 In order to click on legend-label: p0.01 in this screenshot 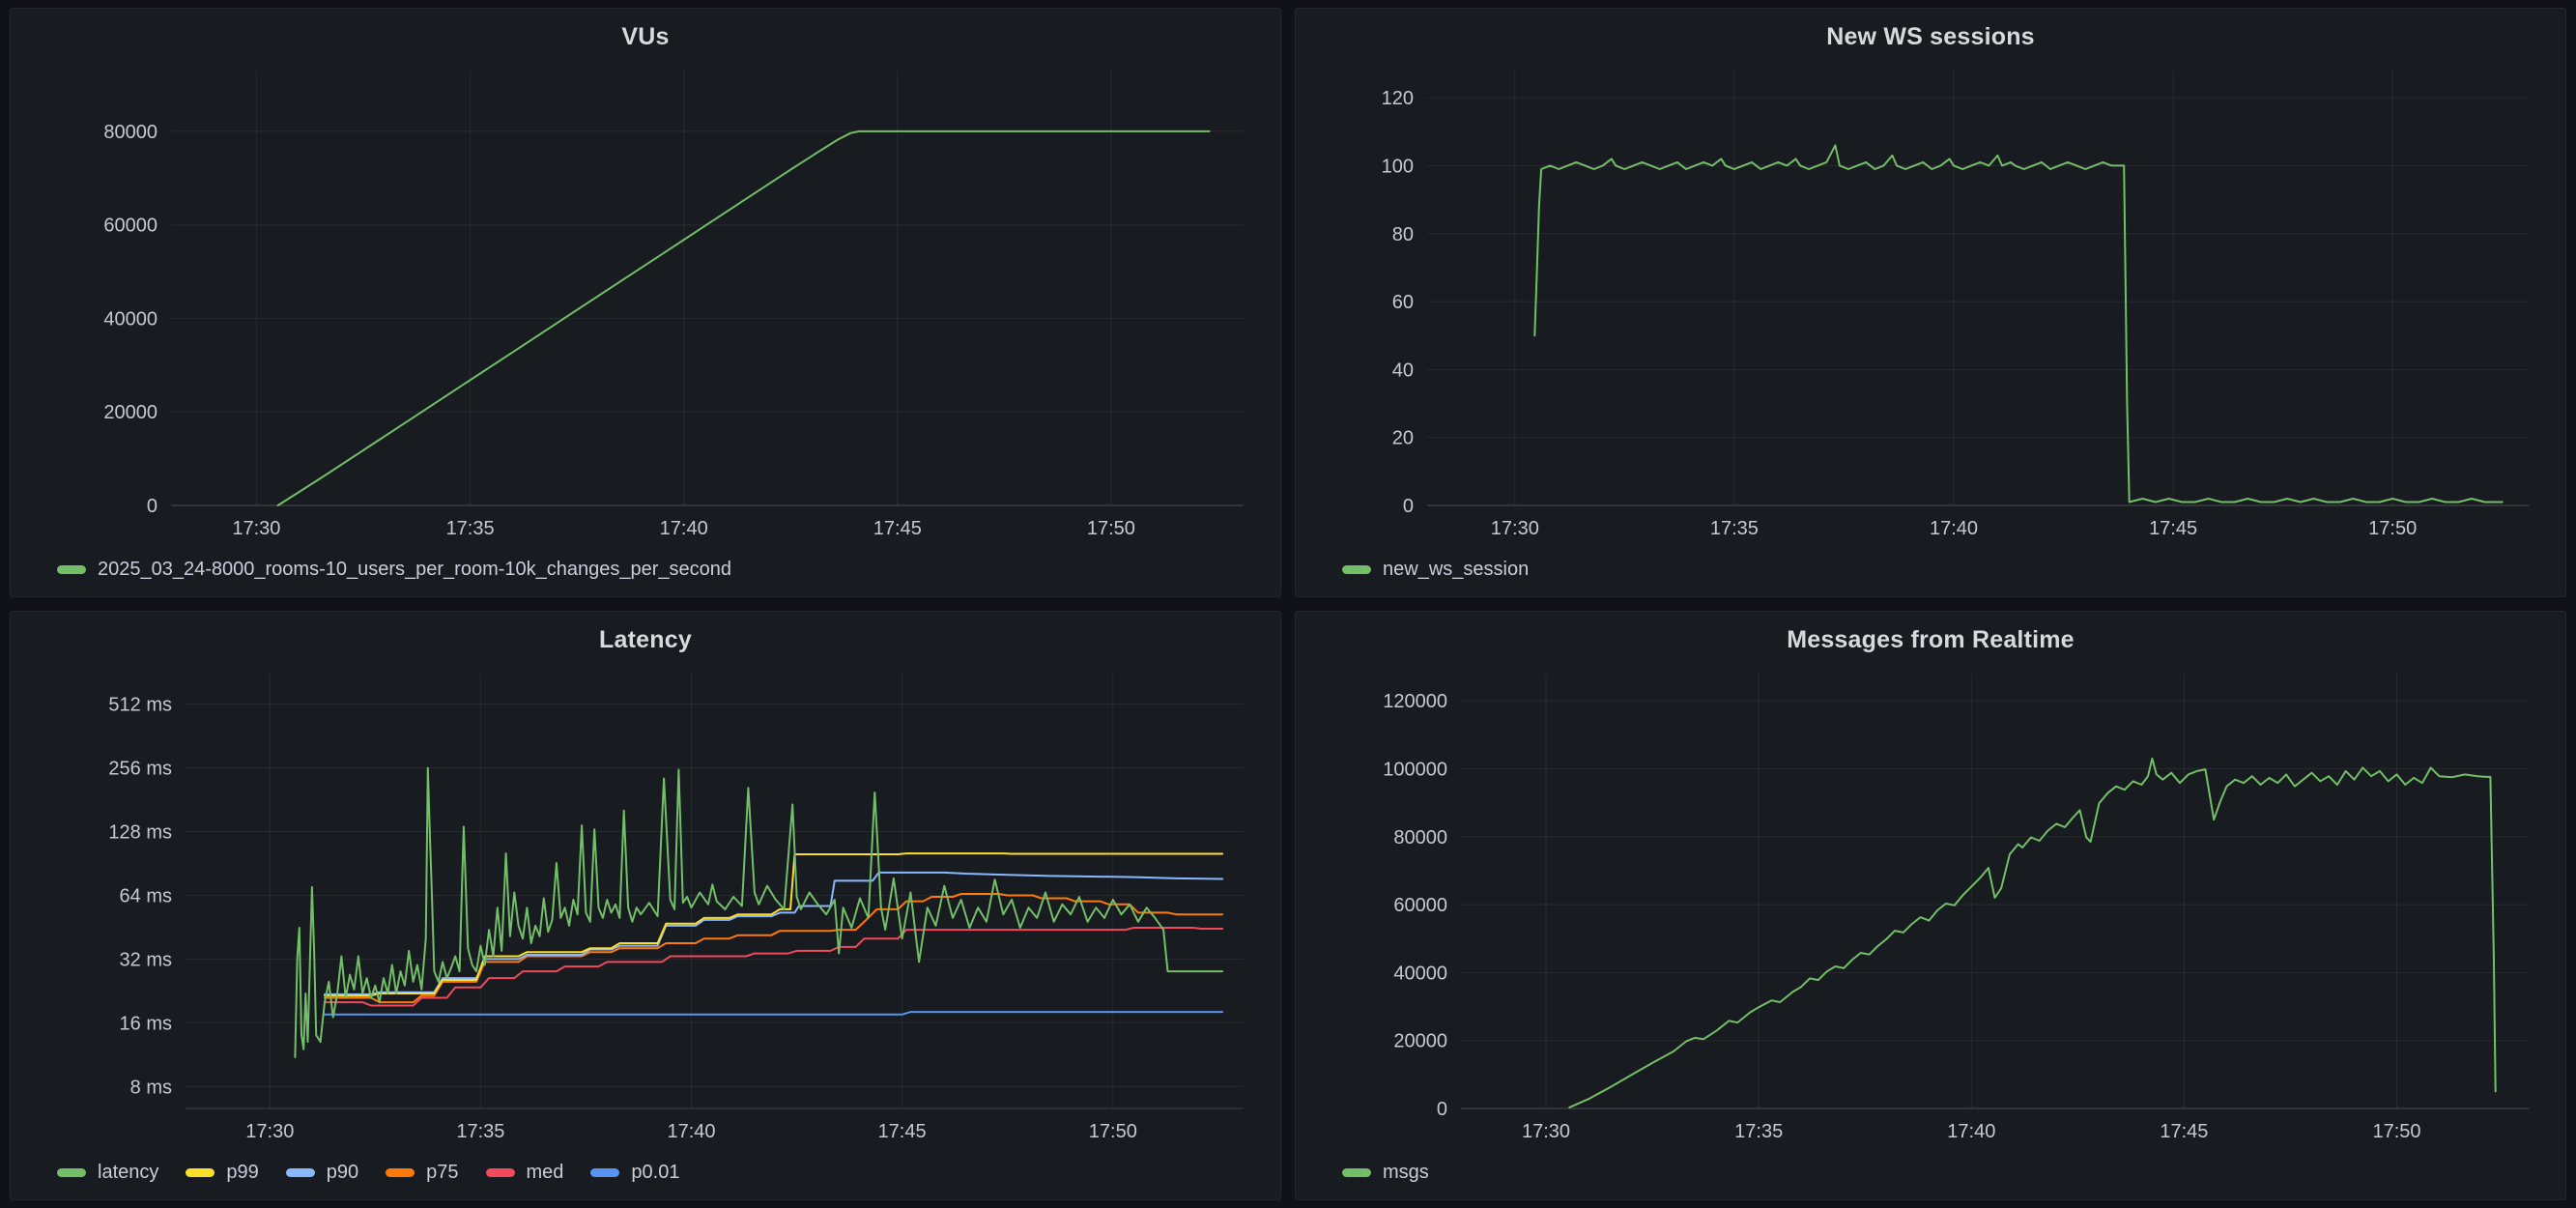, I will do `click(656, 1172)`.